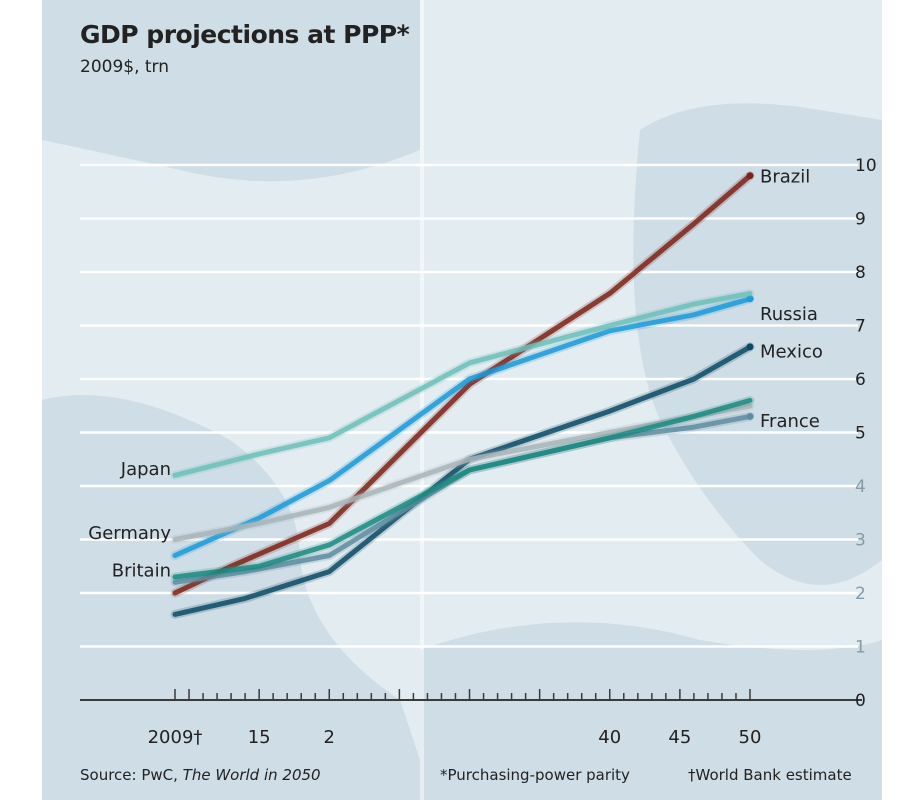 The width and height of the screenshot is (923, 800). I want to click on series-end-marker-mexico, so click(750, 347).